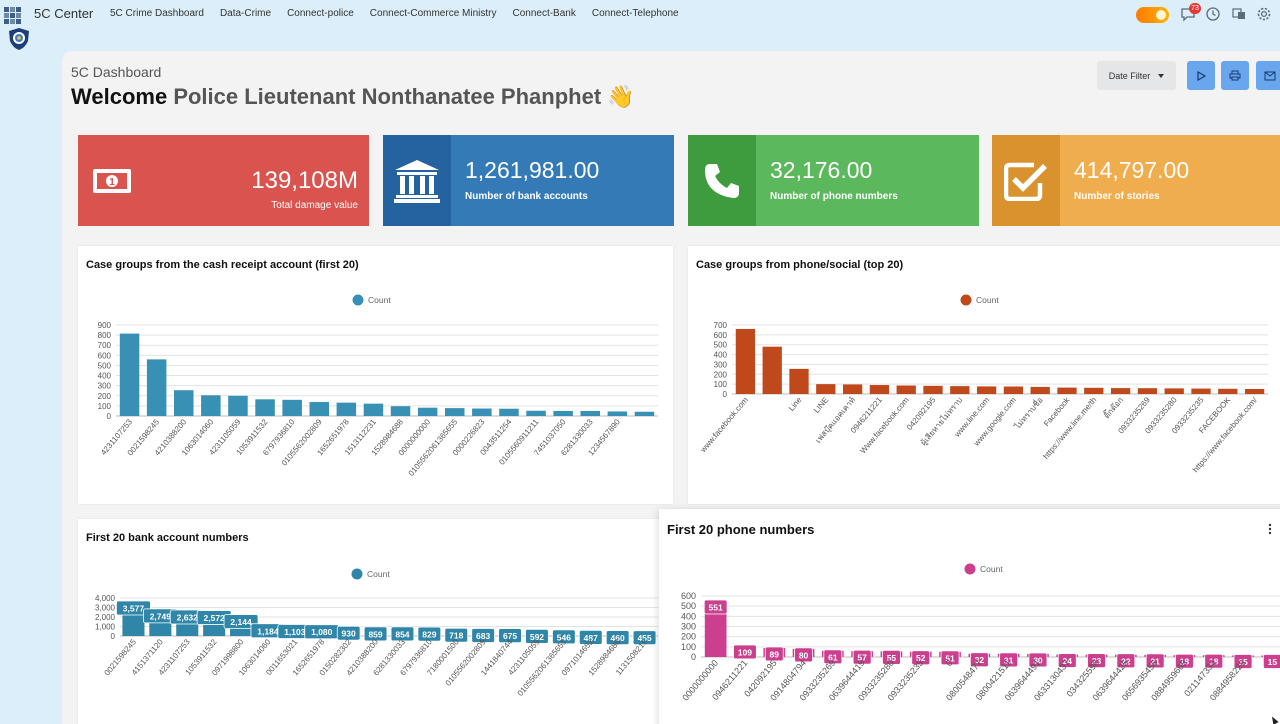 The height and width of the screenshot is (724, 1280). I want to click on x-tick-label: LINE, so click(821, 405).